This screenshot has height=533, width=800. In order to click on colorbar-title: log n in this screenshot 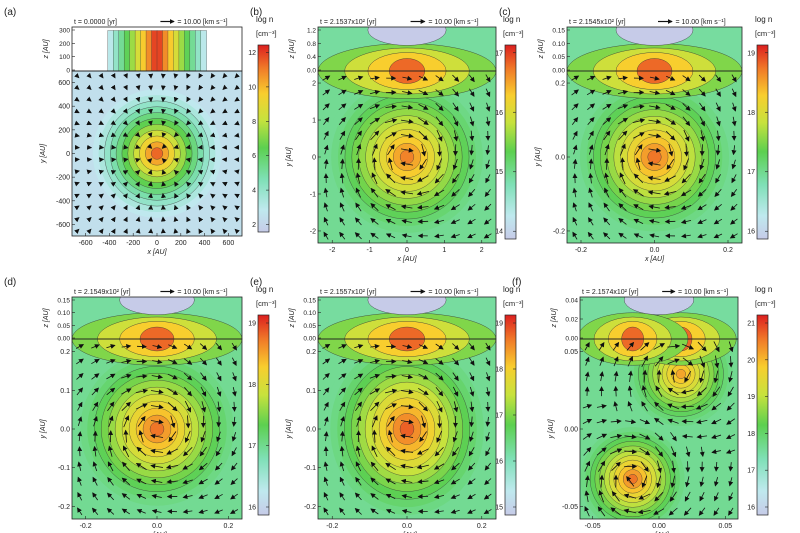, I will do `click(511, 19)`.